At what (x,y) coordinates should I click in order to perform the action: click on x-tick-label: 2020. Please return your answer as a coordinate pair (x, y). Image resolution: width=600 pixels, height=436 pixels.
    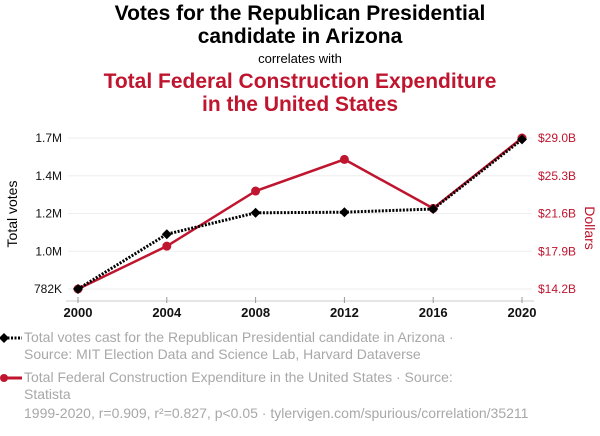
    Looking at the image, I should click on (522, 312).